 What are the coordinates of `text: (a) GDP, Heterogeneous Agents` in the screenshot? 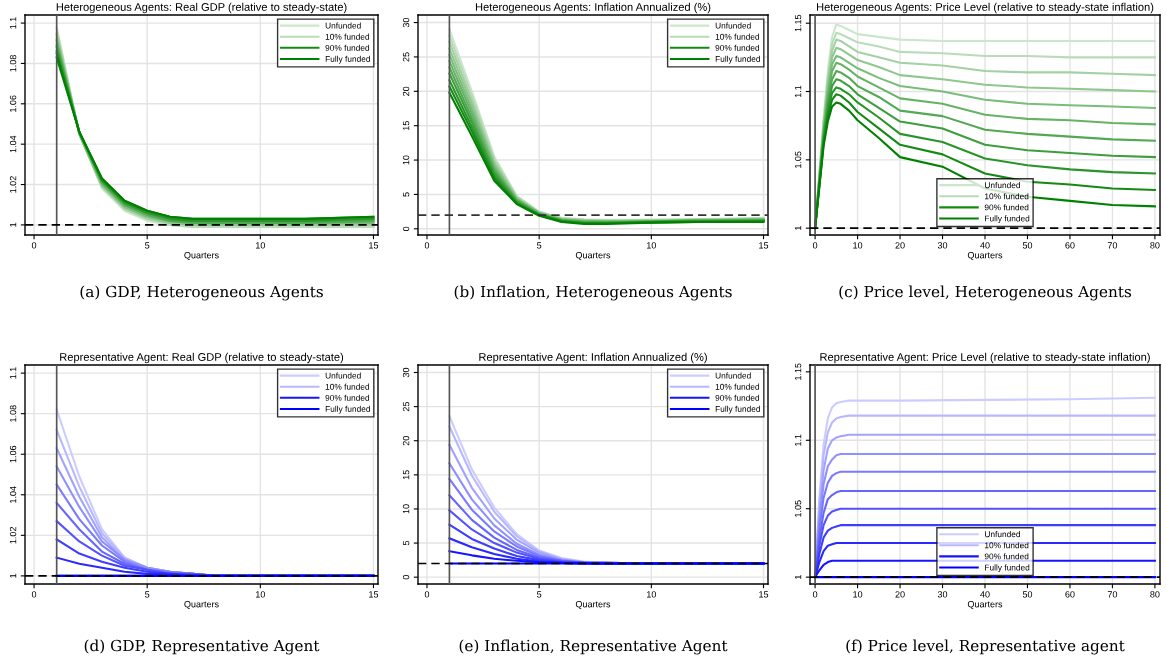 It's located at (201, 293).